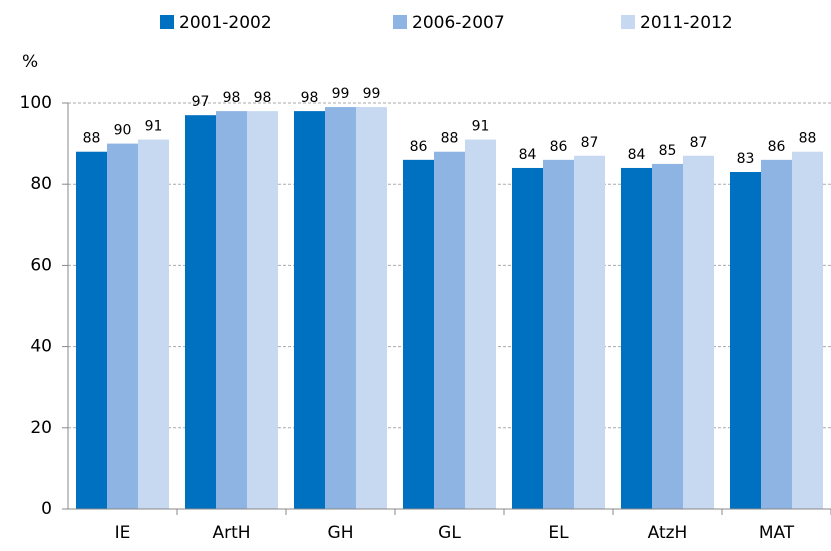 This screenshot has width=831, height=551. I want to click on legend-label: 2006-2007, so click(458, 23).